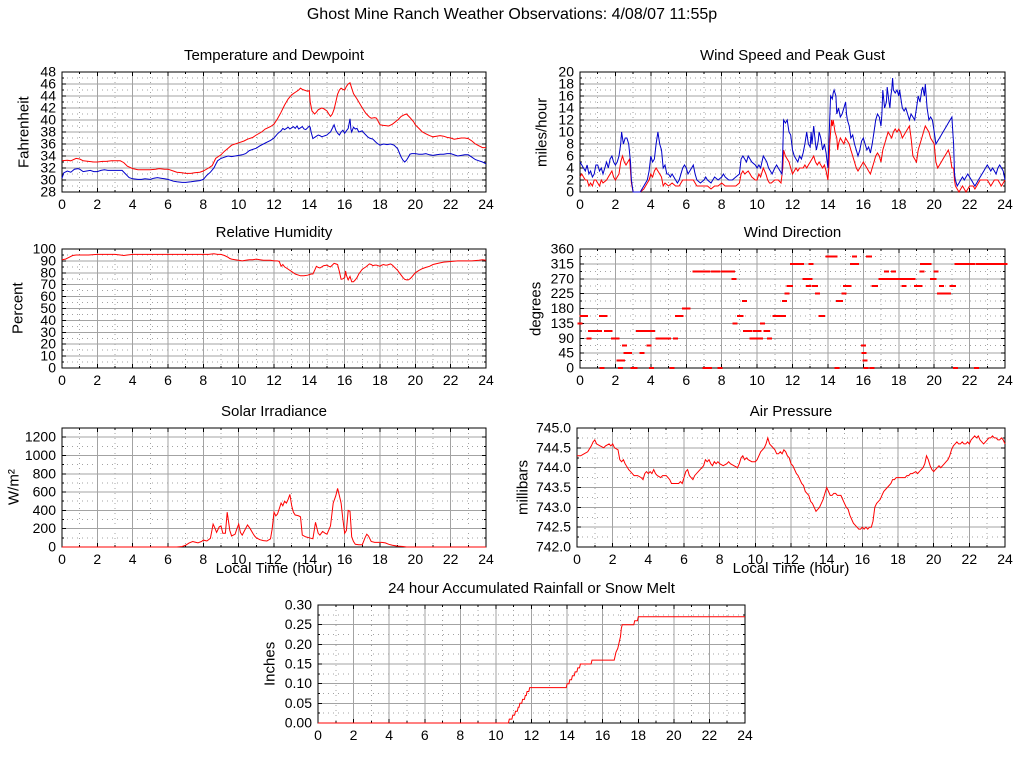 This screenshot has width=1024, height=768. Describe the element at coordinates (553, 467) in the screenshot. I see `svg-text: 744.0` at that location.